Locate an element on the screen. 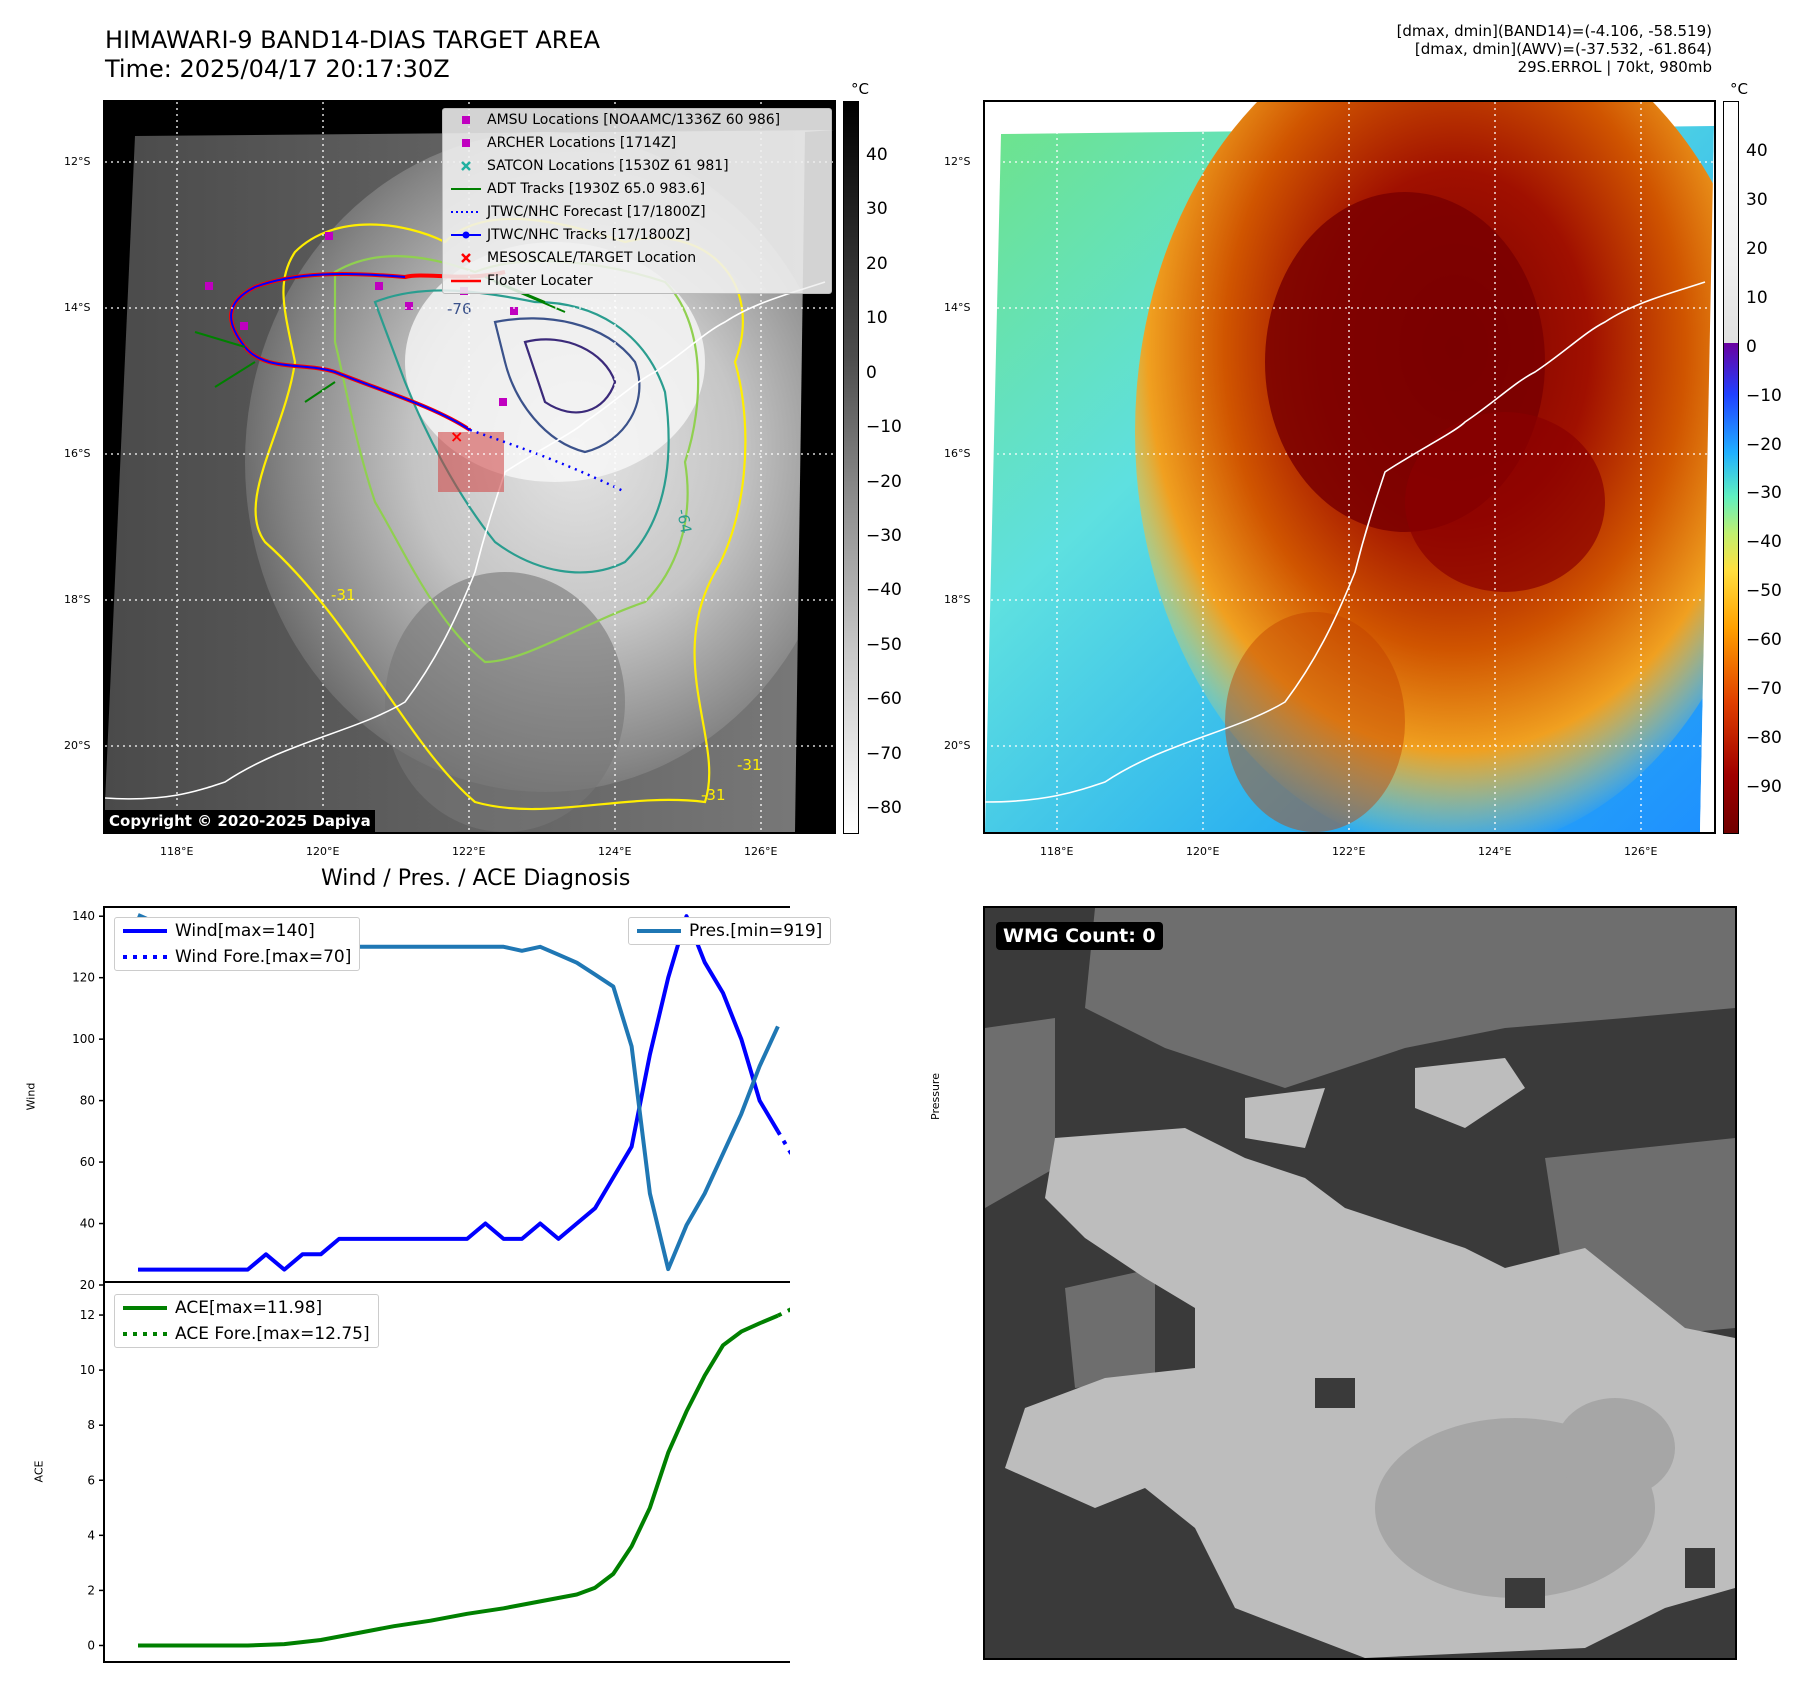 This screenshot has height=1690, width=1797. wind-axis-label: Wind is located at coordinates (31, 1096).